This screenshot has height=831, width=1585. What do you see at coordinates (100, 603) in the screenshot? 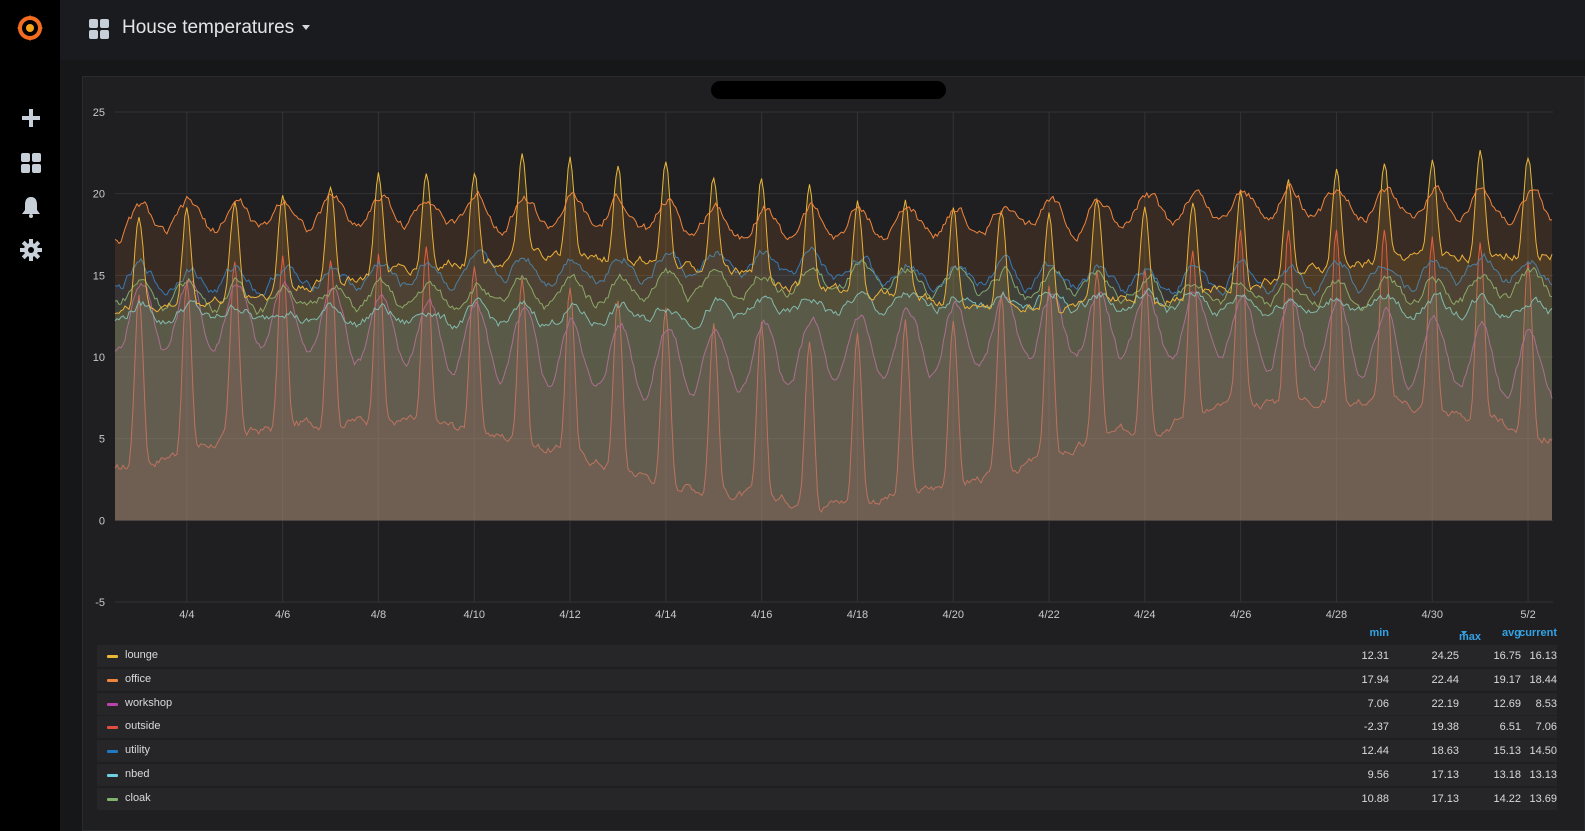
I see `y-tick-label: -5` at bounding box center [100, 603].